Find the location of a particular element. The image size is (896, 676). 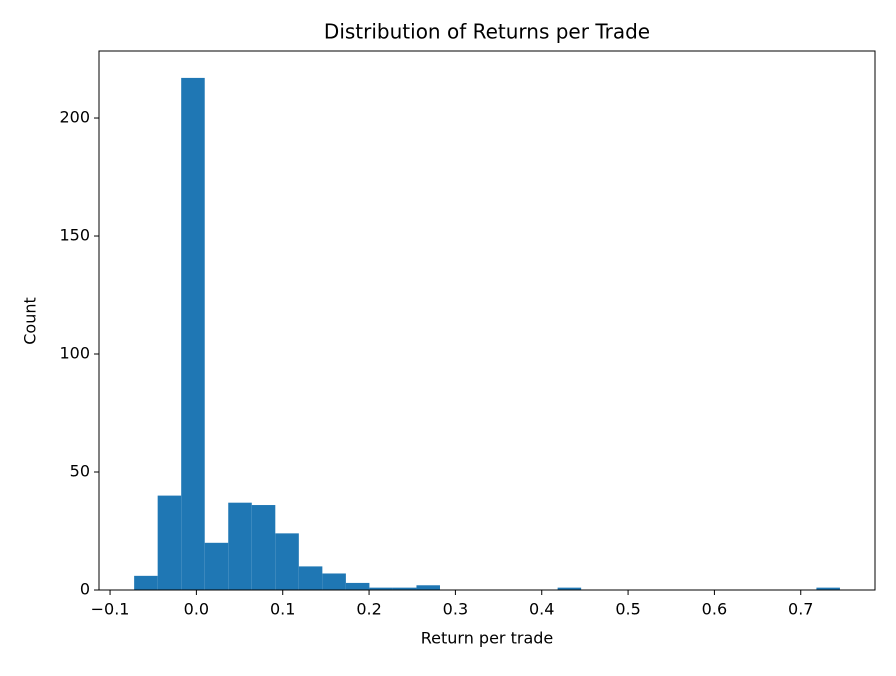

y-tick-label: 0 is located at coordinates (85, 589).